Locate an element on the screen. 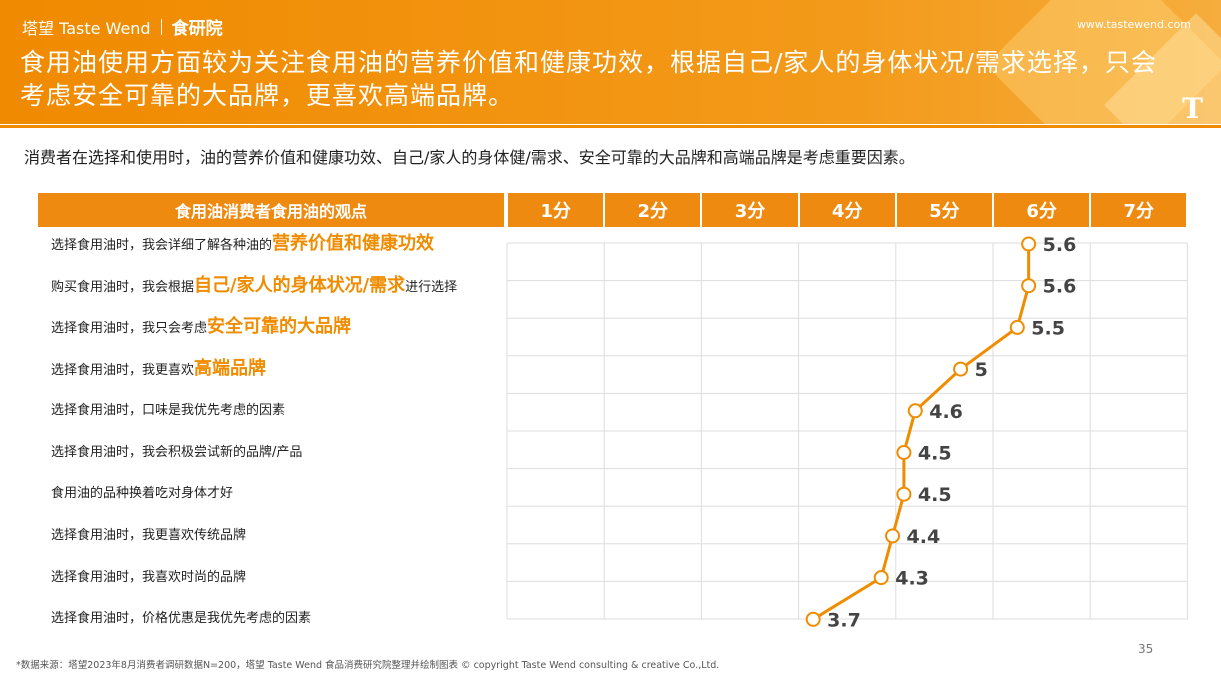 The width and height of the screenshot is (1221, 681). row-label: 食用油的品种换着吃对身体才好 is located at coordinates (142, 494).